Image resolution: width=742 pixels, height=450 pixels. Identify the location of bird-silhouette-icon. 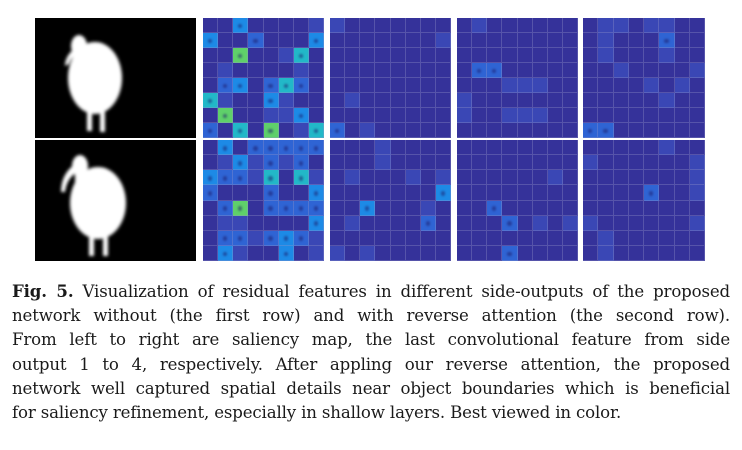
(93, 83).